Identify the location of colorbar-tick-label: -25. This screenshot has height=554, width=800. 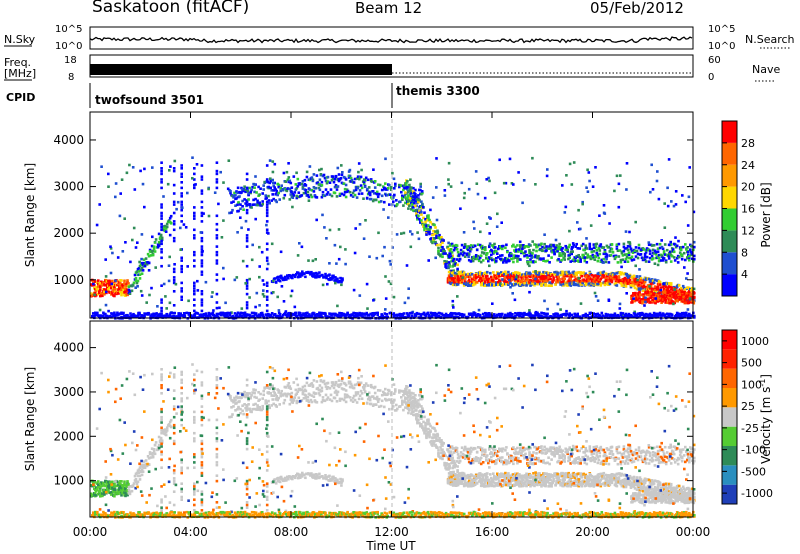
(750, 428).